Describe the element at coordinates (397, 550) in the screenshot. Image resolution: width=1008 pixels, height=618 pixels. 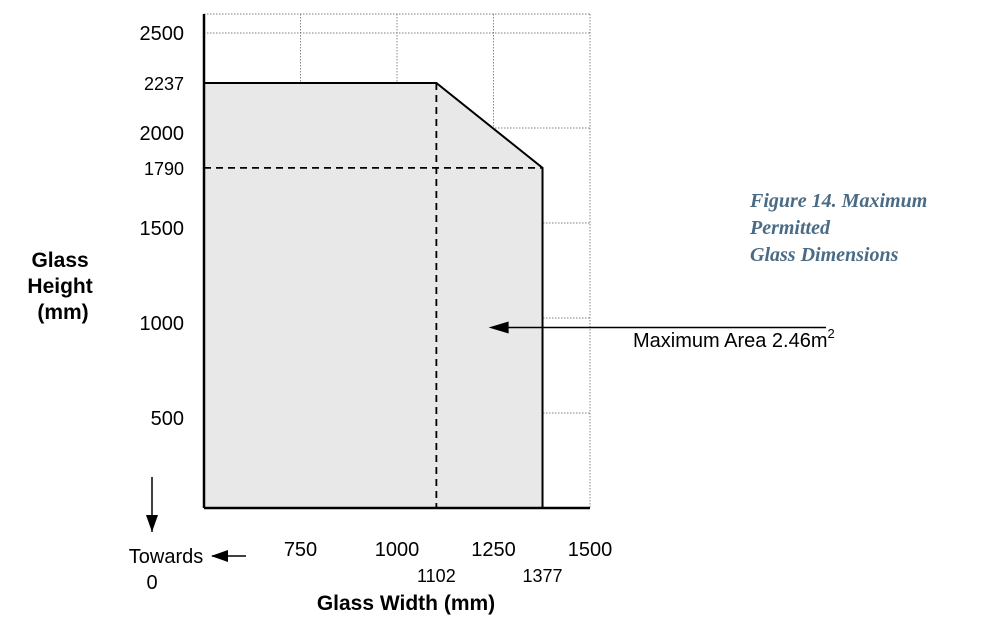
I see `x-tick-label-1000: 1000` at that location.